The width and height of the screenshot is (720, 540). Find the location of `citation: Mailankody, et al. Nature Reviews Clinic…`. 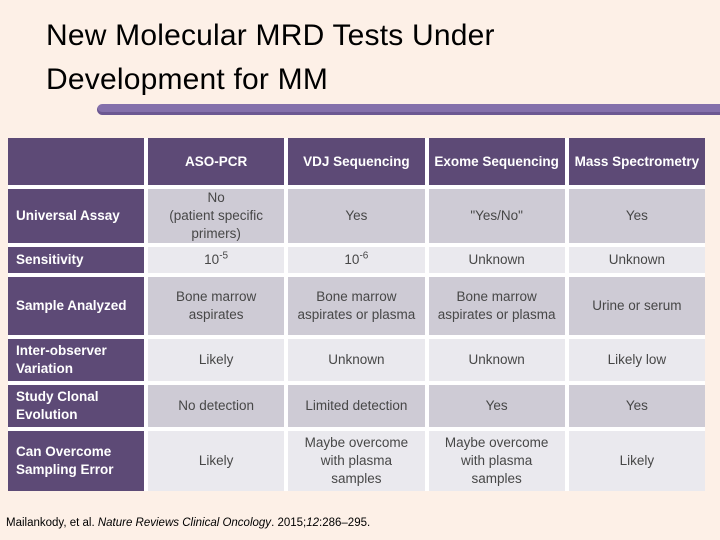

citation: Mailankody, et al. Nature Reviews Clinic… is located at coordinates (188, 523).